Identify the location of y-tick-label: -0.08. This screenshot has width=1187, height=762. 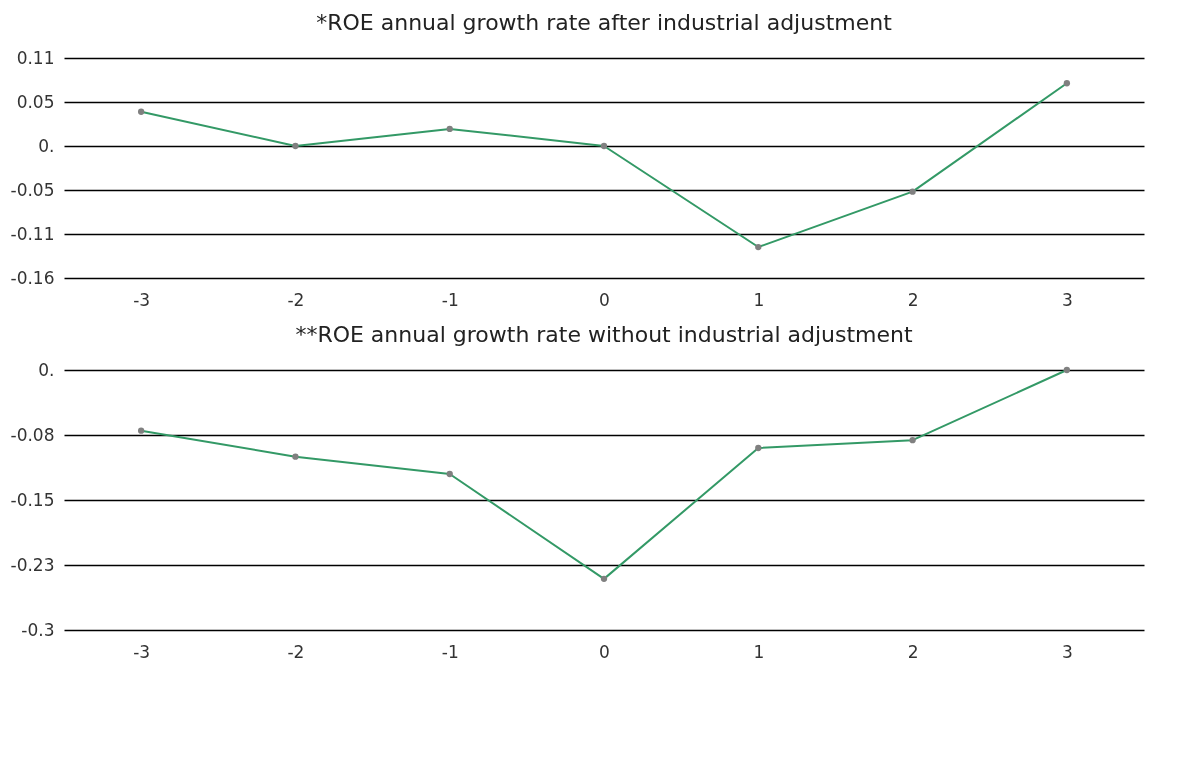
(32, 434).